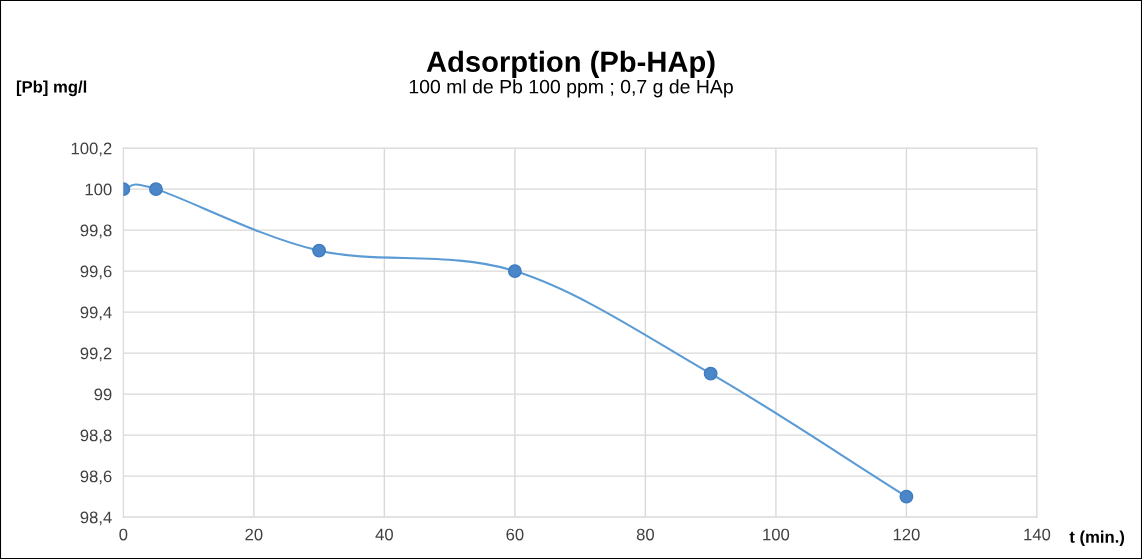  Describe the element at coordinates (123, 534) in the screenshot. I see `x-tick-label: 0` at that location.